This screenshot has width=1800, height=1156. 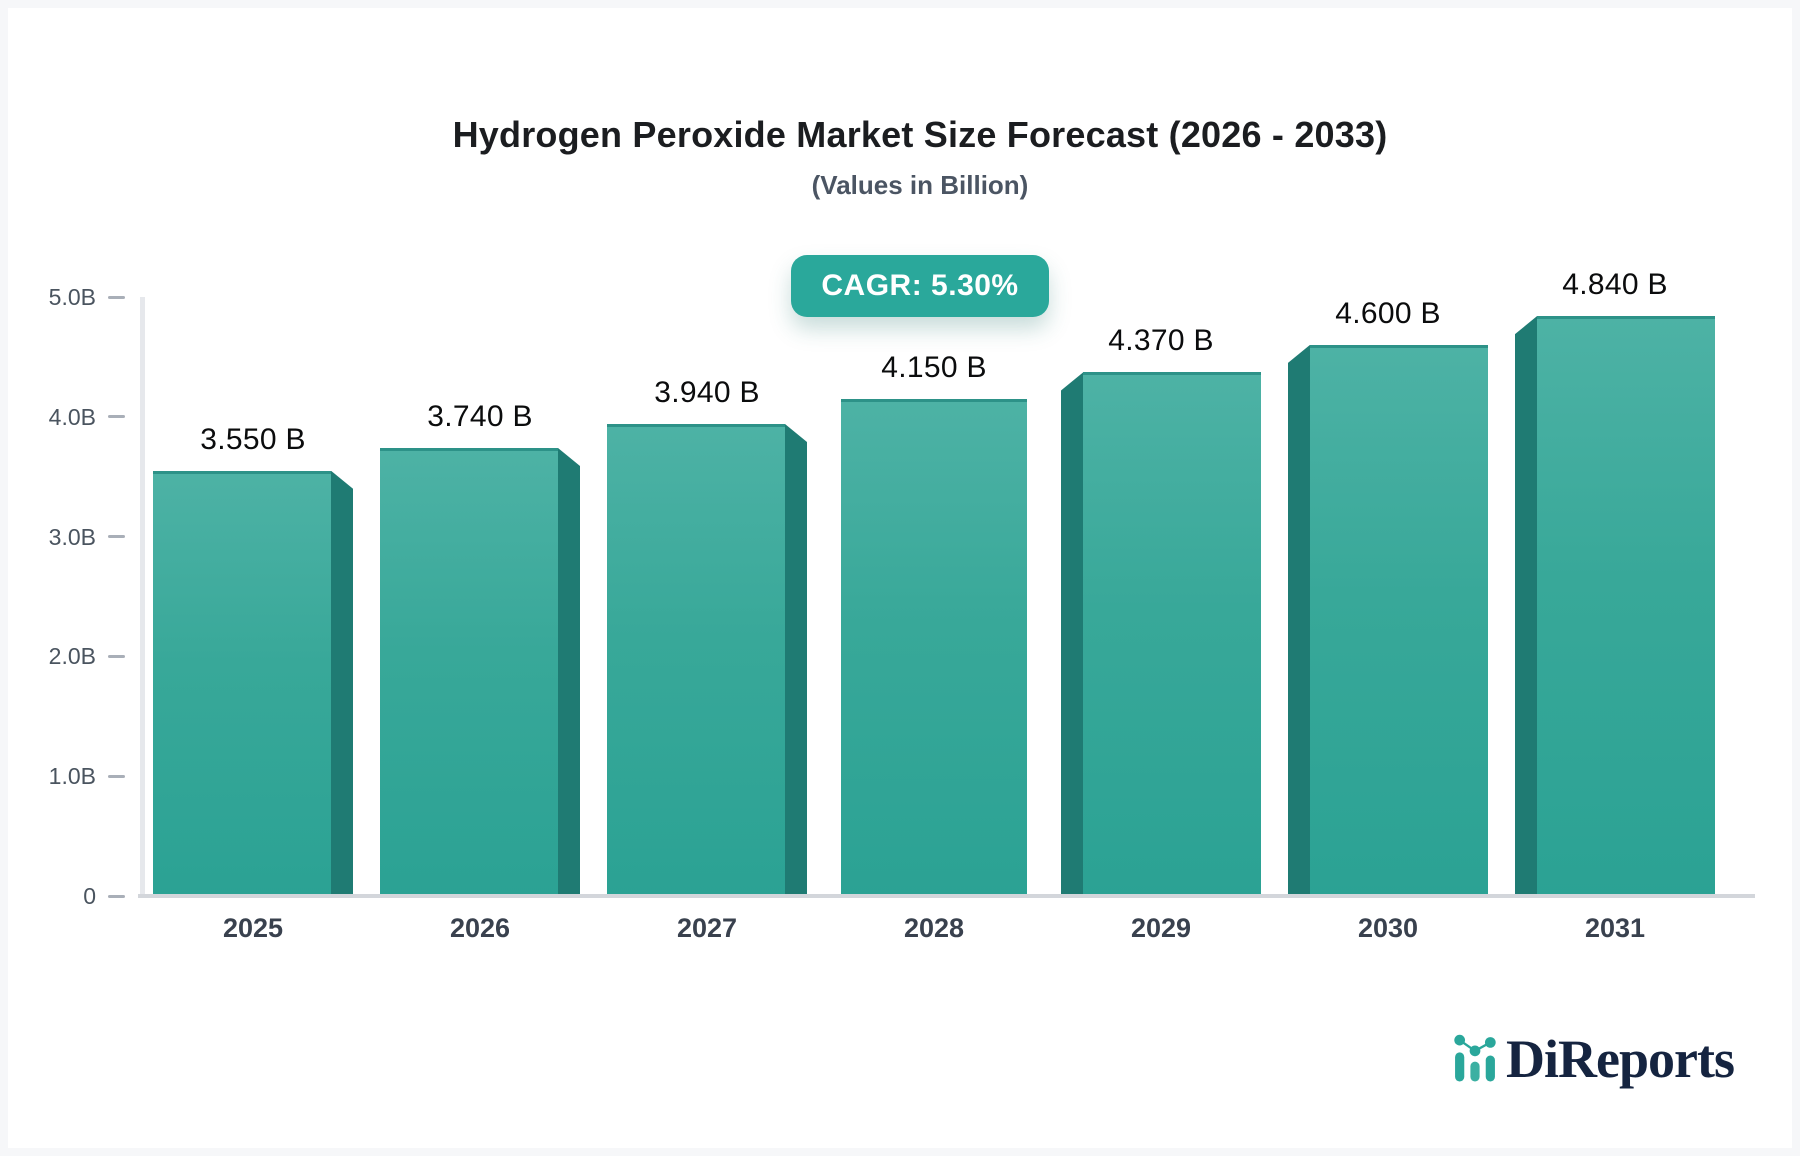 I want to click on cagr-badge-container: CAGR: 5.30%, so click(x=920, y=286).